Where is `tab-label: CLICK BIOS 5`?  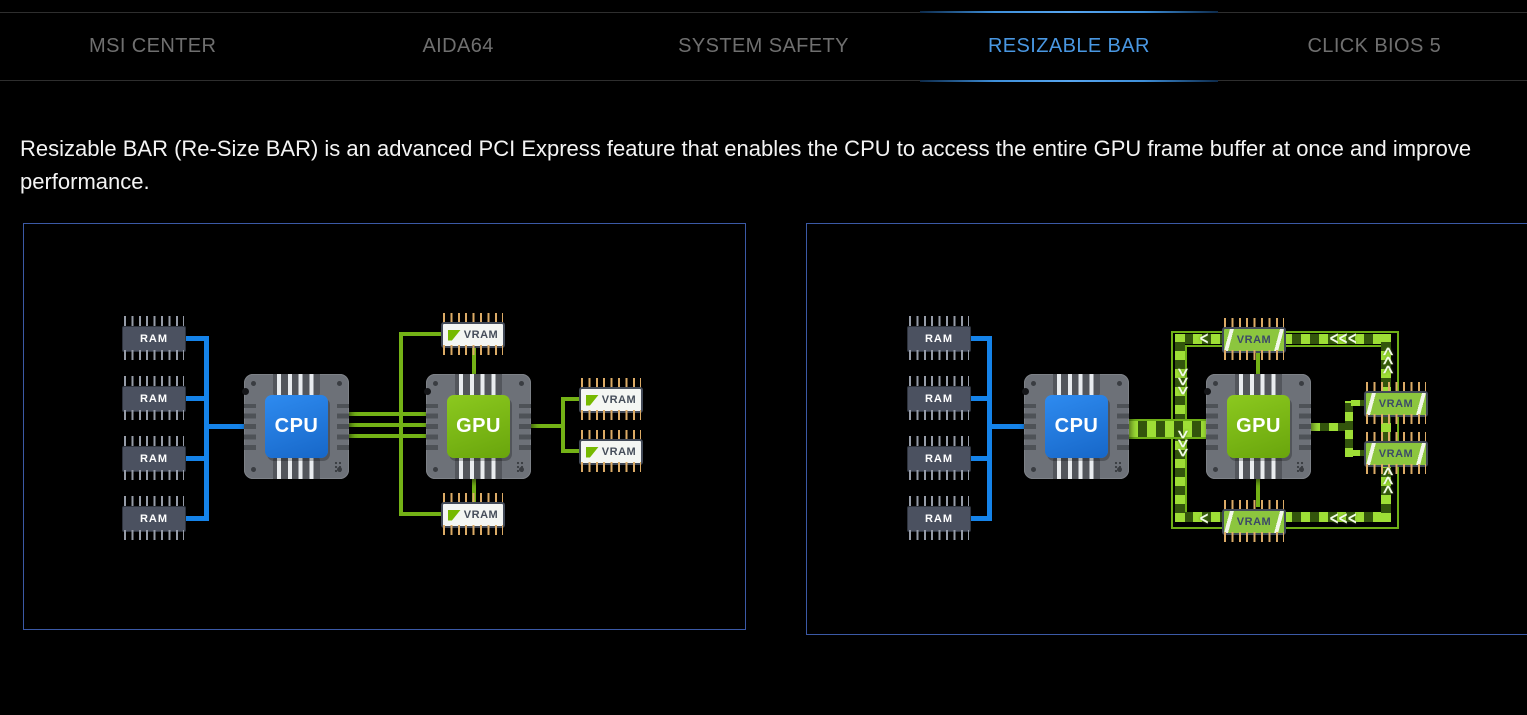 tab-label: CLICK BIOS 5 is located at coordinates (1374, 46).